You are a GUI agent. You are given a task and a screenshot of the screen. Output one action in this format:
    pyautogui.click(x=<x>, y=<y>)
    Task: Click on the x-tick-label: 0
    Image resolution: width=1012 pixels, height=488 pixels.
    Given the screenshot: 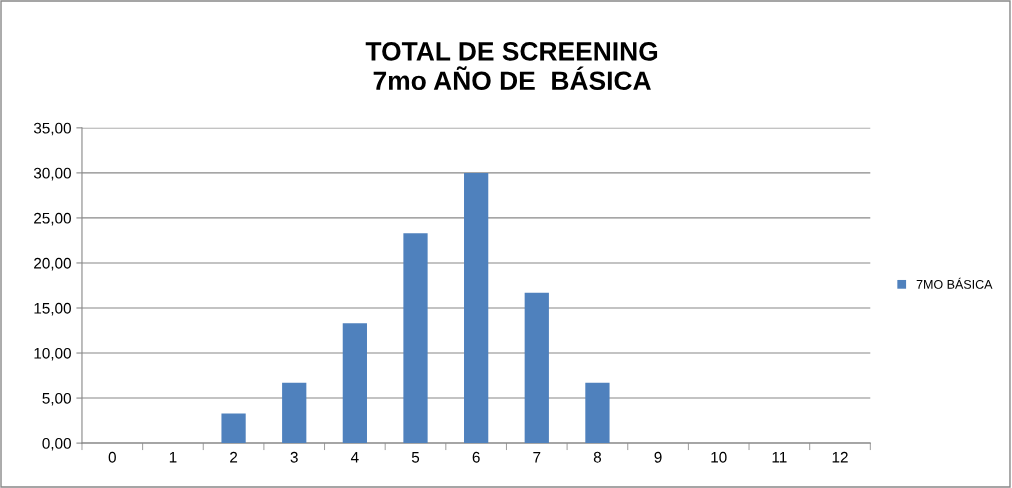 What is the action you would take?
    pyautogui.click(x=112, y=457)
    